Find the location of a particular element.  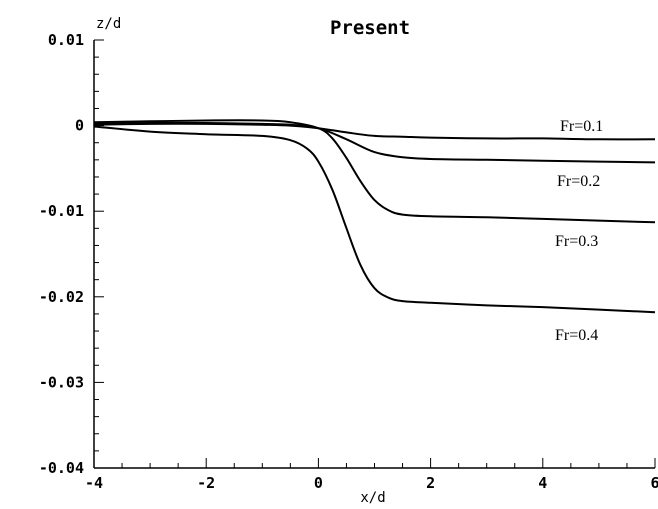

series-label: Fr=0.4 is located at coordinates (576, 335).